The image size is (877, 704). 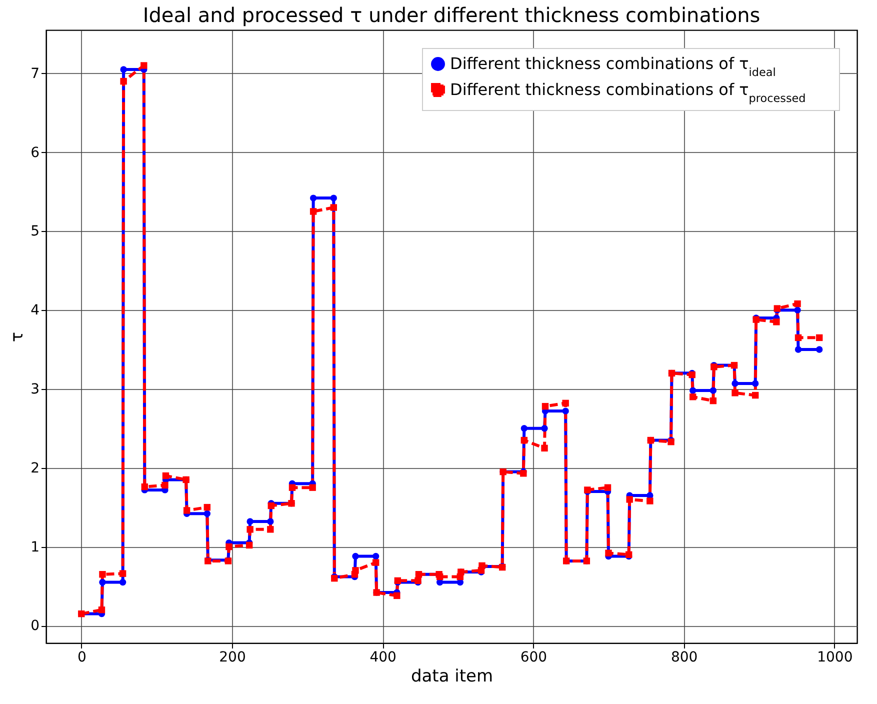 I want to click on legend-label: Different thickness combinations of τ$_{ideal}$, so click(x=613, y=66).